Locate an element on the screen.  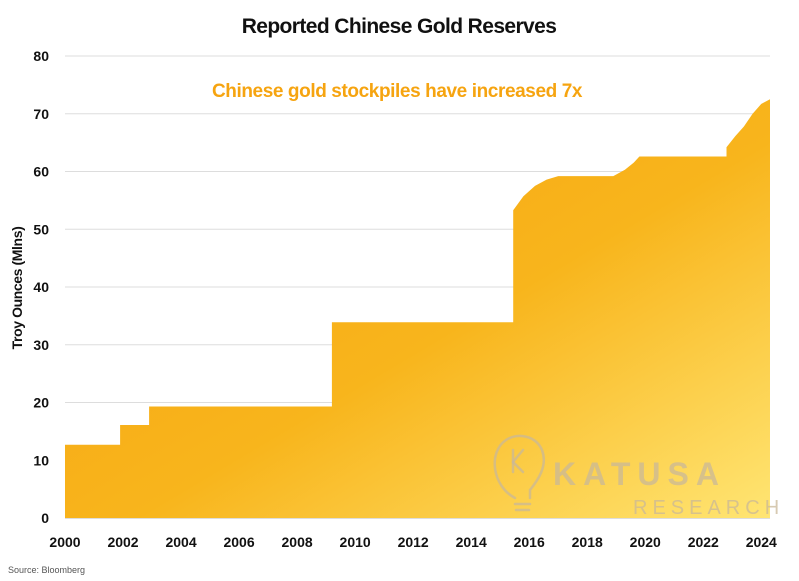
x-tick-label: 2012 is located at coordinates (413, 542).